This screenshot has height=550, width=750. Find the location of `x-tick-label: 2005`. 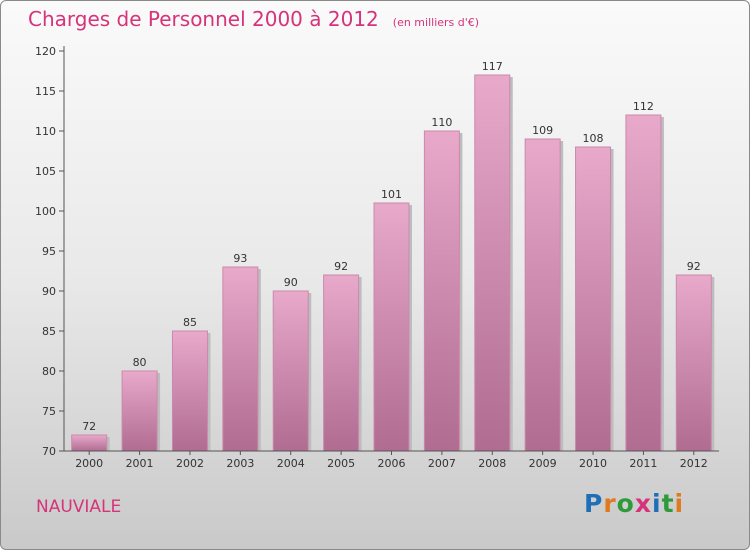

x-tick-label: 2005 is located at coordinates (341, 463).